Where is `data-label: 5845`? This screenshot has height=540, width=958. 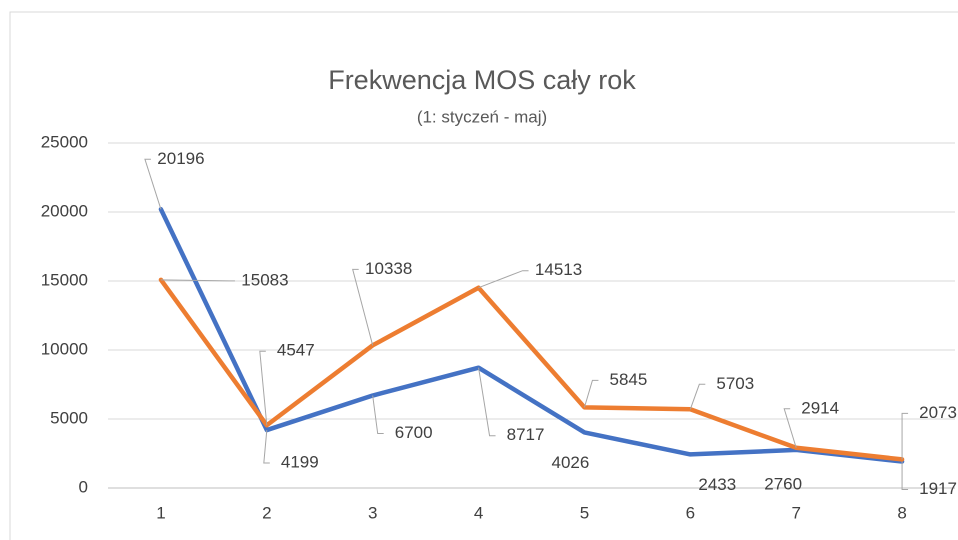 data-label: 5845 is located at coordinates (629, 379).